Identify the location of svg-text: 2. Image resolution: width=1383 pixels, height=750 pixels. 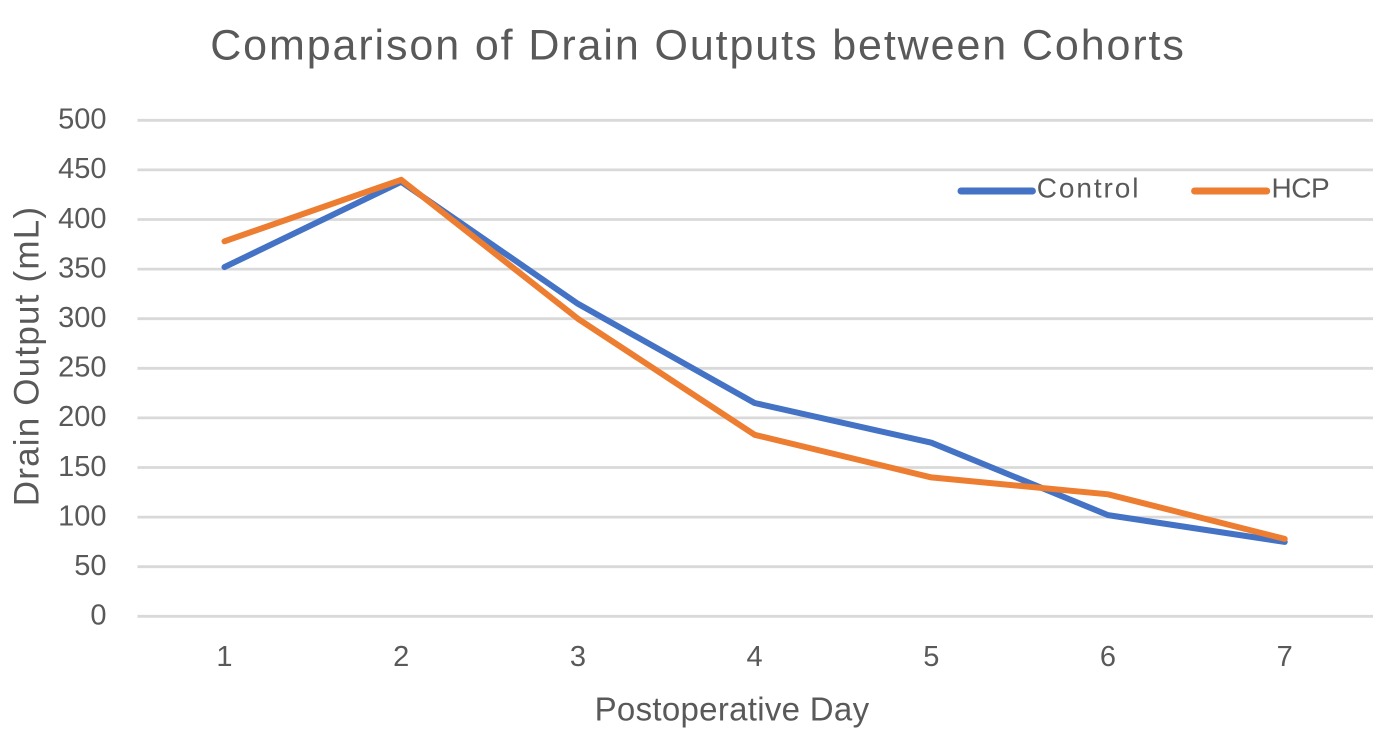
(401, 657).